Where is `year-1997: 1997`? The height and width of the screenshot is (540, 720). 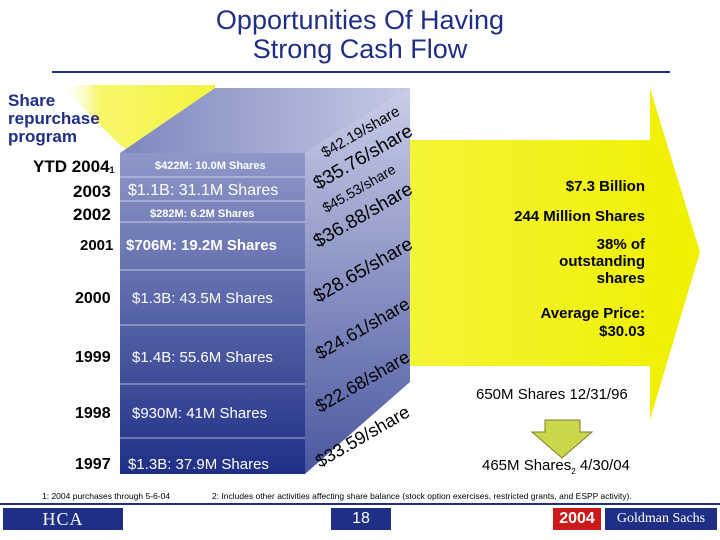
year-1997: 1997 is located at coordinates (93, 464).